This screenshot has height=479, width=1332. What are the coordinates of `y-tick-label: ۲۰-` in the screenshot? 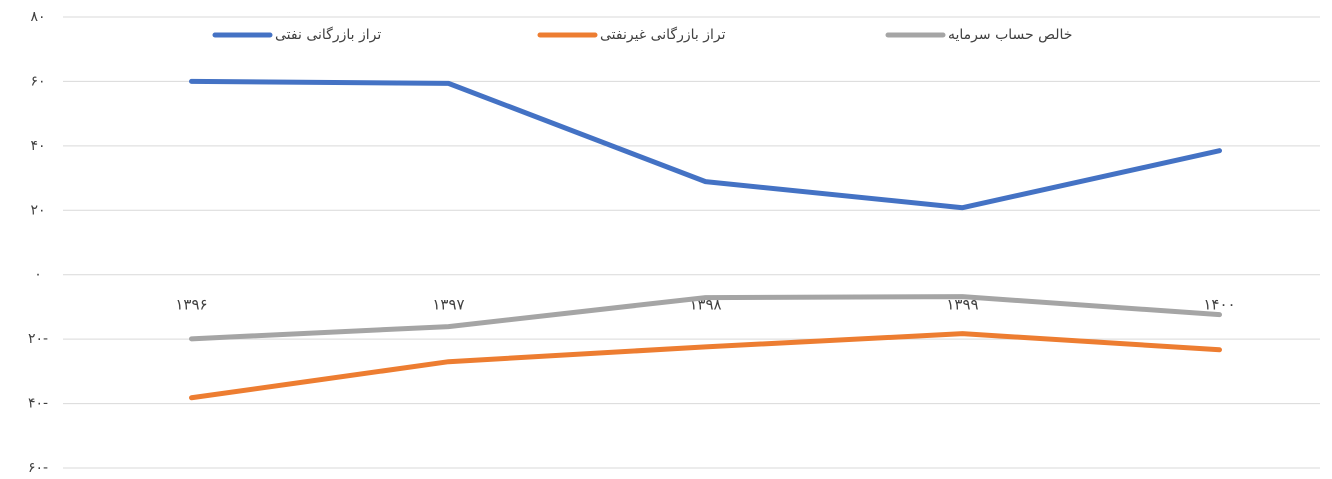 It's located at (38, 339).